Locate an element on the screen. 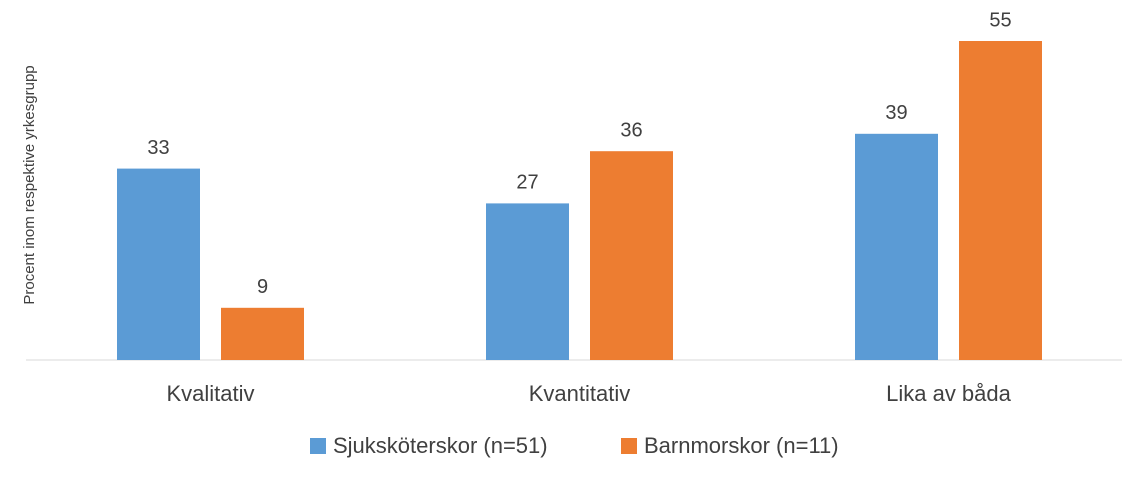 The image size is (1122, 480). value-label: 33 is located at coordinates (158, 148).